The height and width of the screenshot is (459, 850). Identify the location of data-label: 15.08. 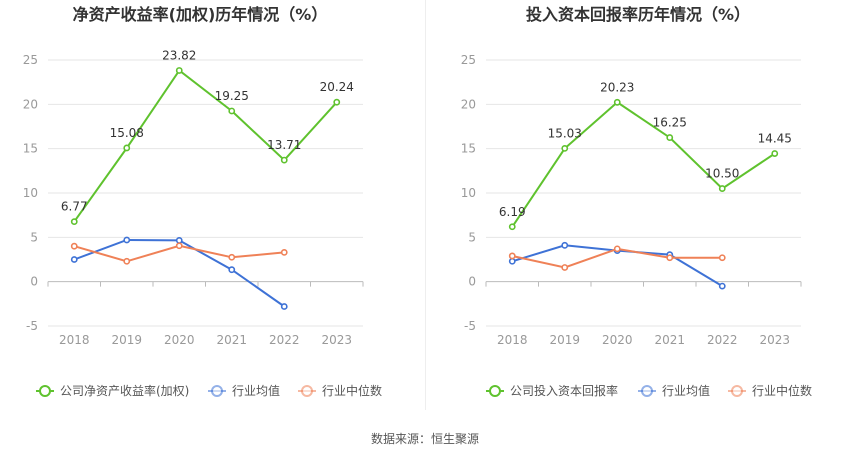
(127, 133).